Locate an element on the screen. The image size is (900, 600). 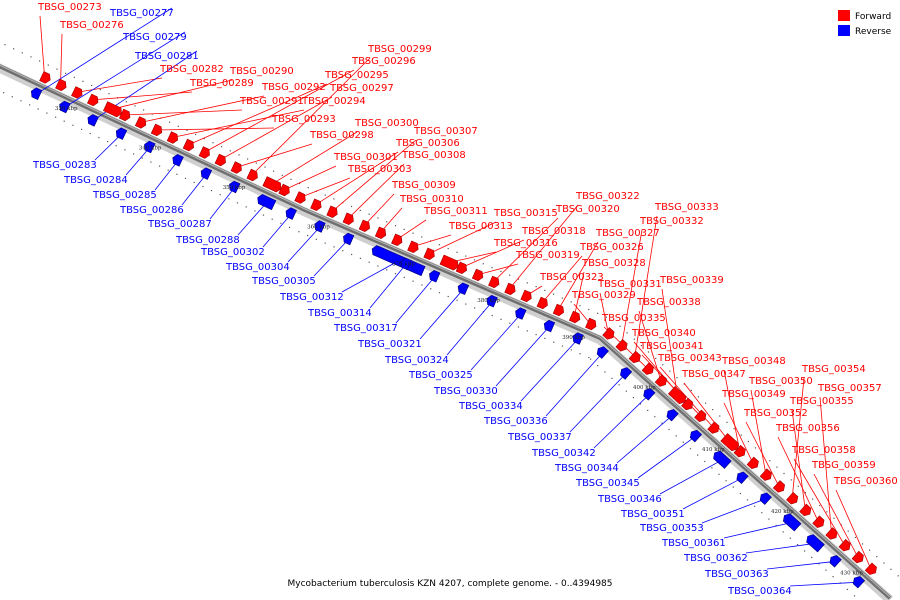
gene-label: TBSG_00345 is located at coordinates (607, 483).